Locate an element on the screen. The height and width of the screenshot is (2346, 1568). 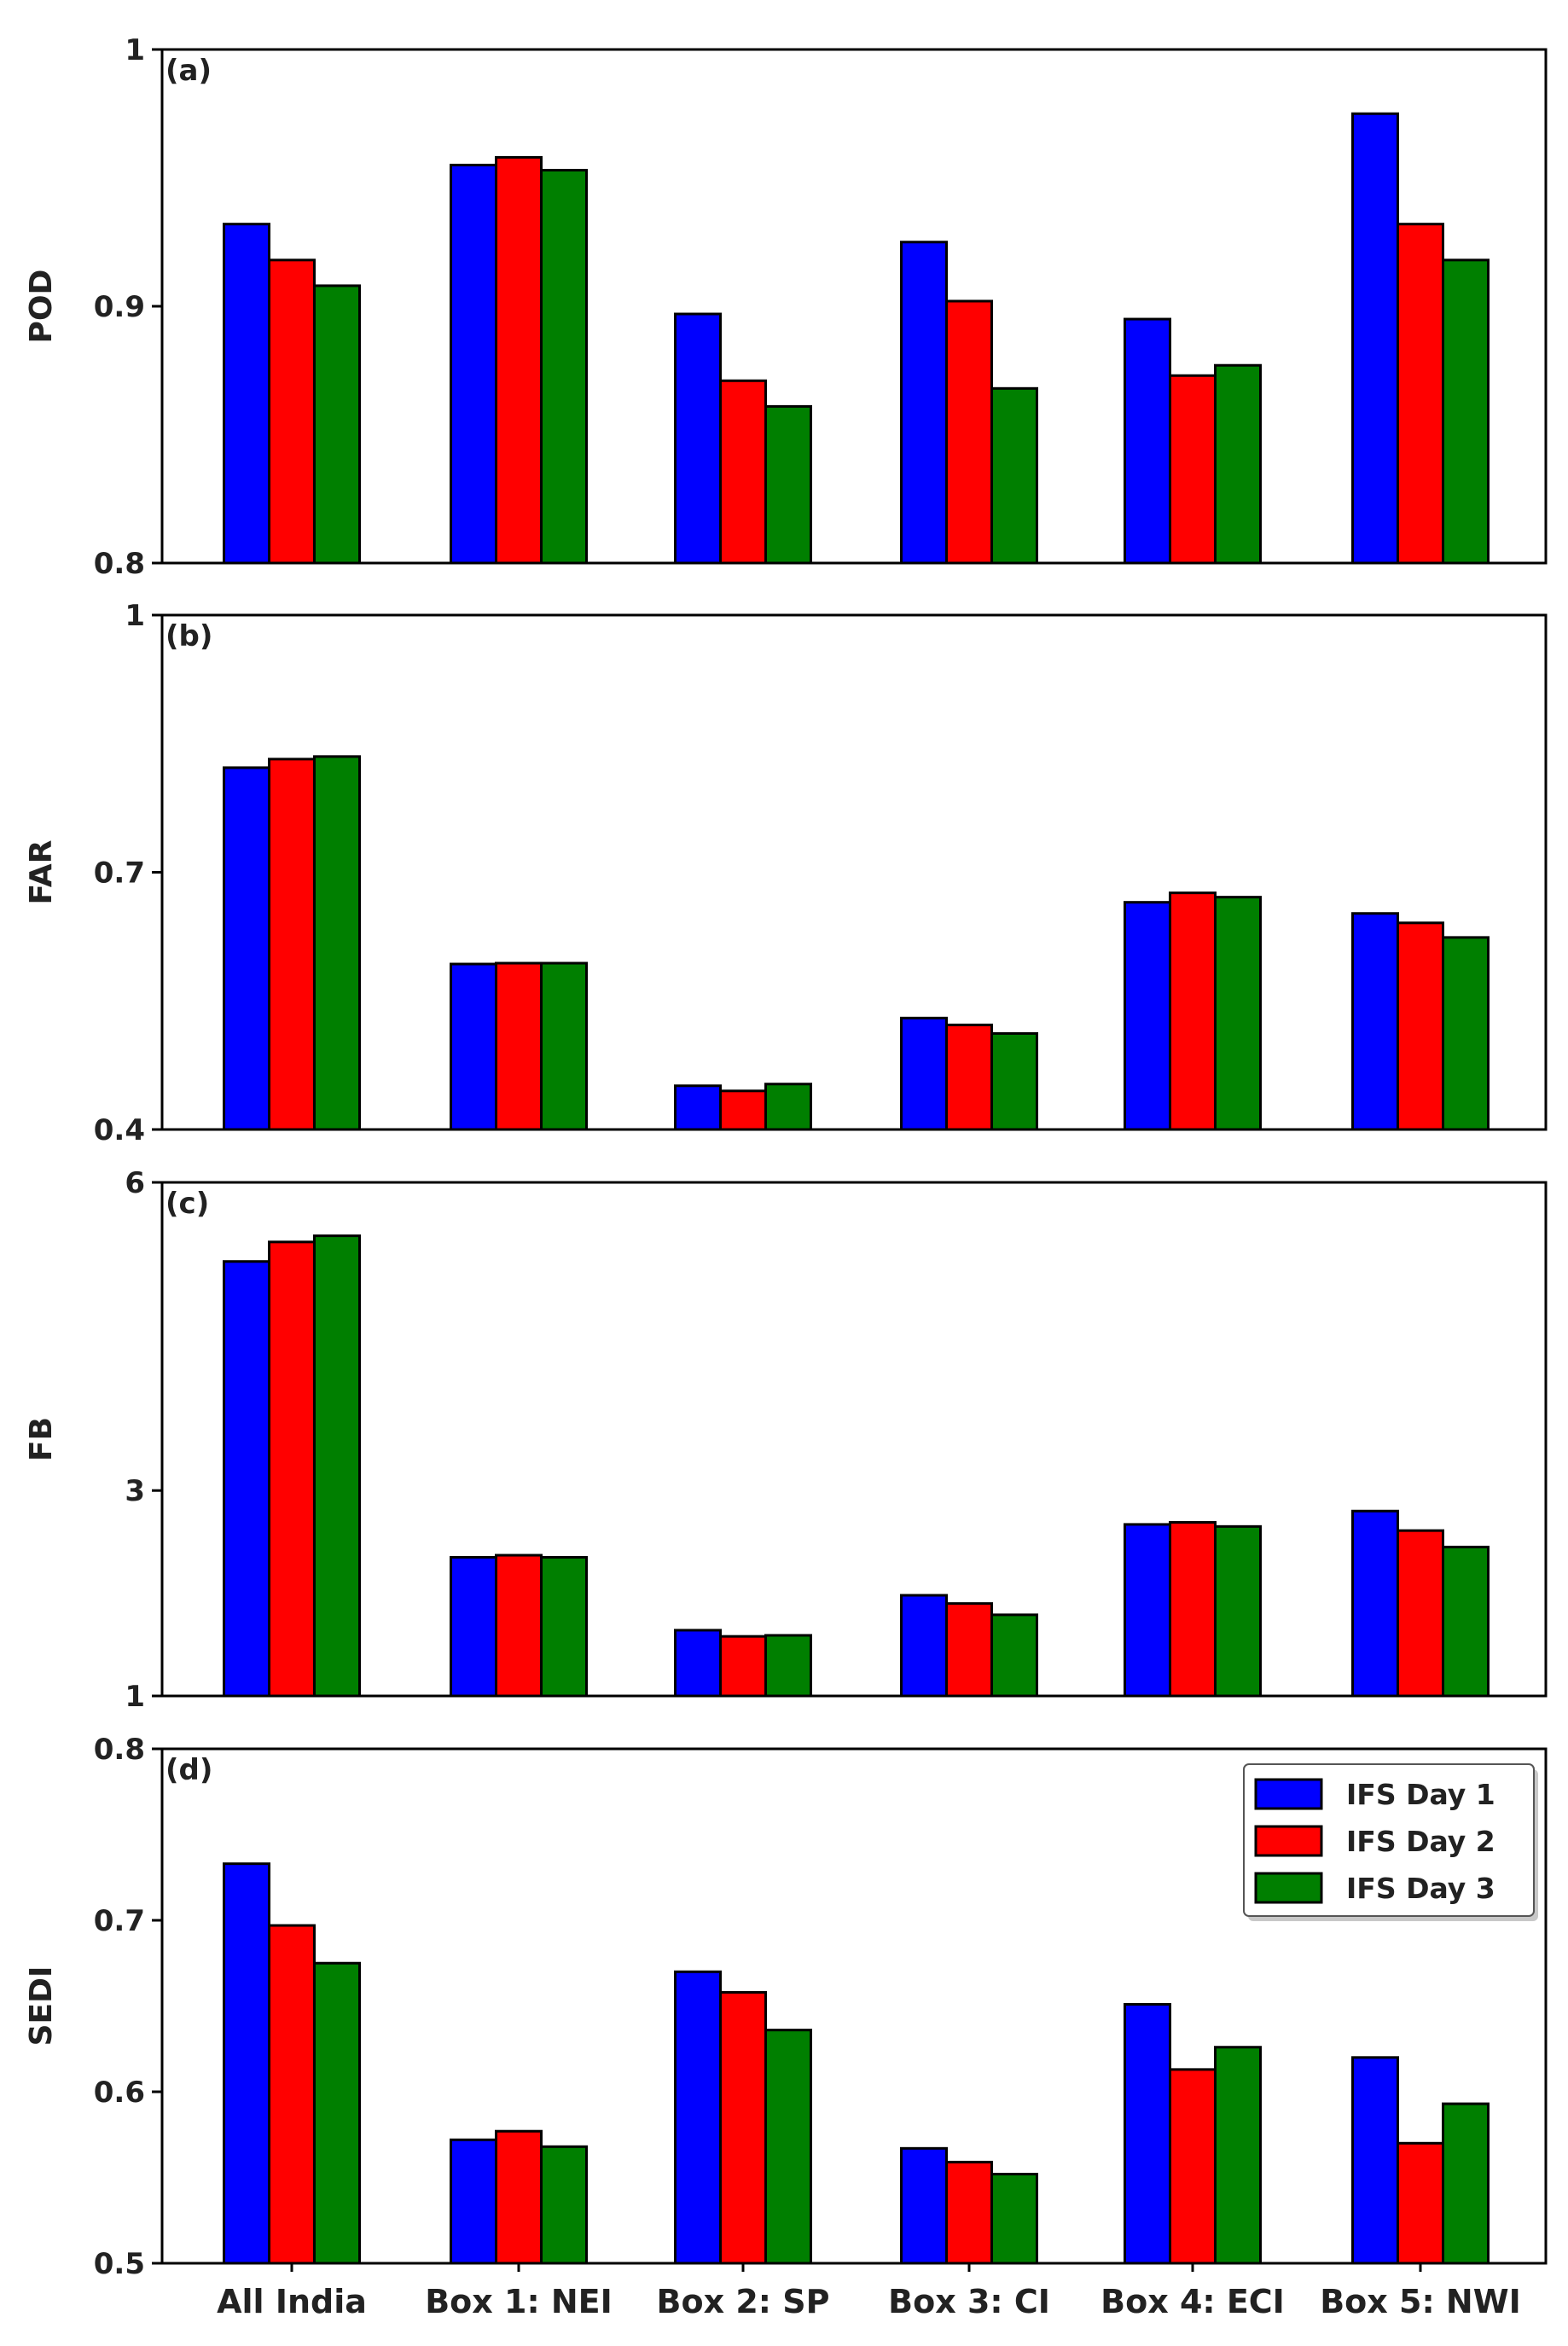
category-label-5: Box 5: NWI is located at coordinates (1420, 2301).